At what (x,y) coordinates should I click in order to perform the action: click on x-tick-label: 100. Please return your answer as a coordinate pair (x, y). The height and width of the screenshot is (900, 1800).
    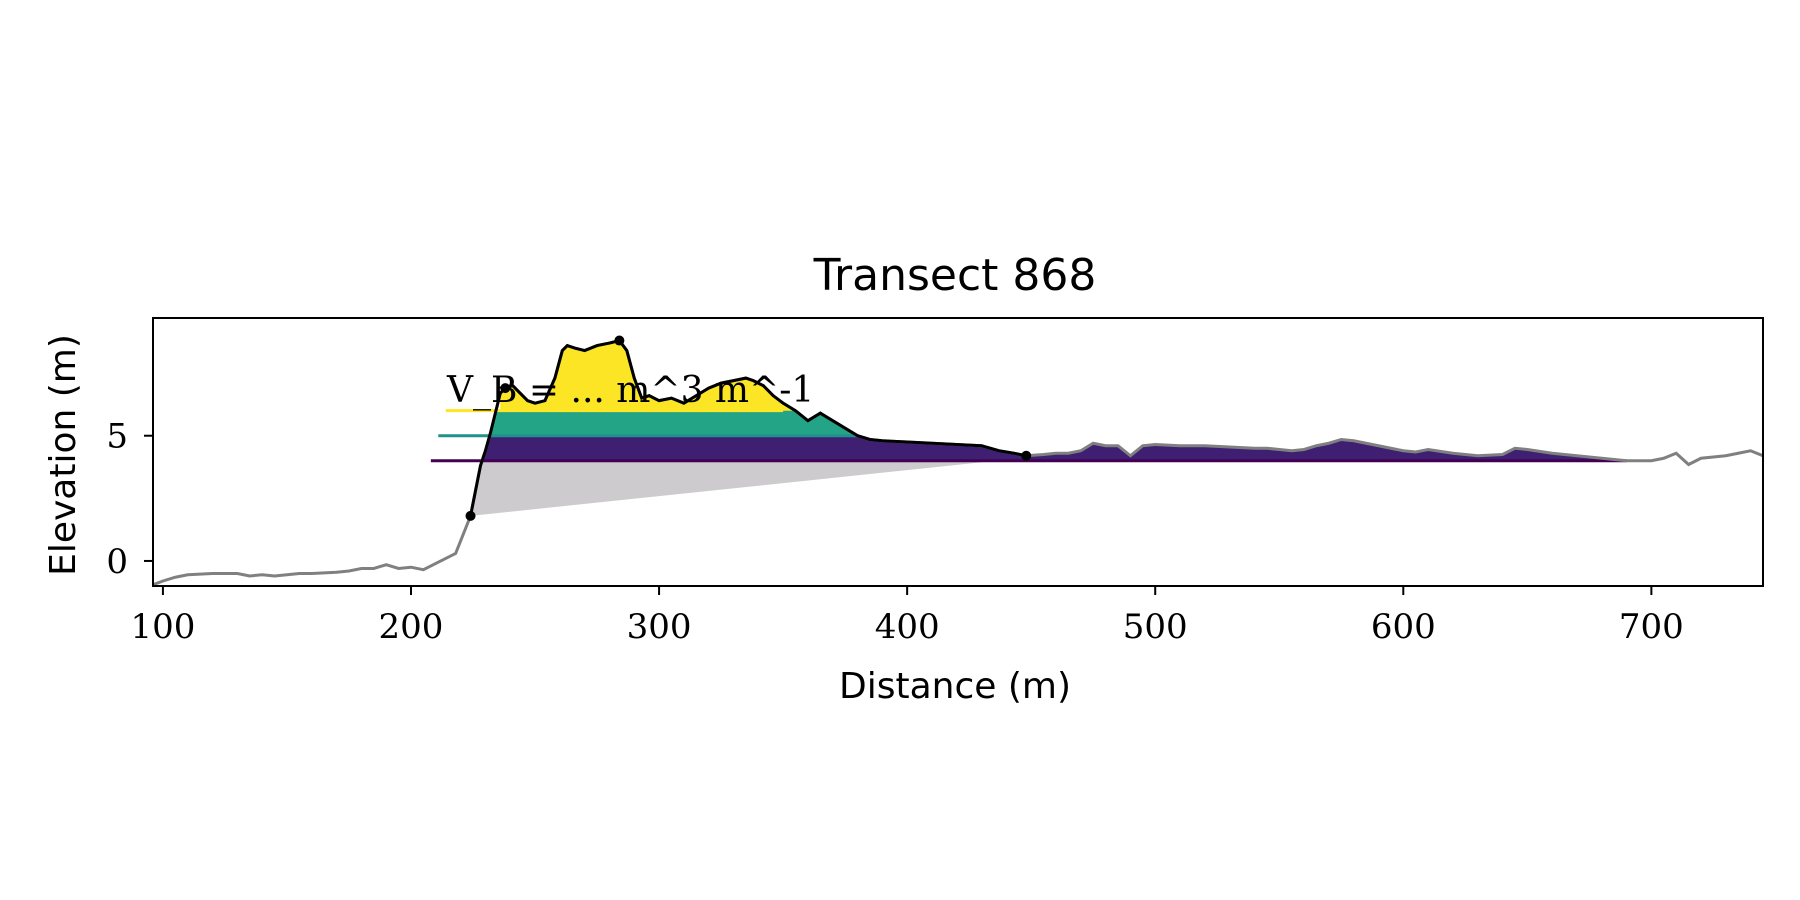
    Looking at the image, I should click on (162, 627).